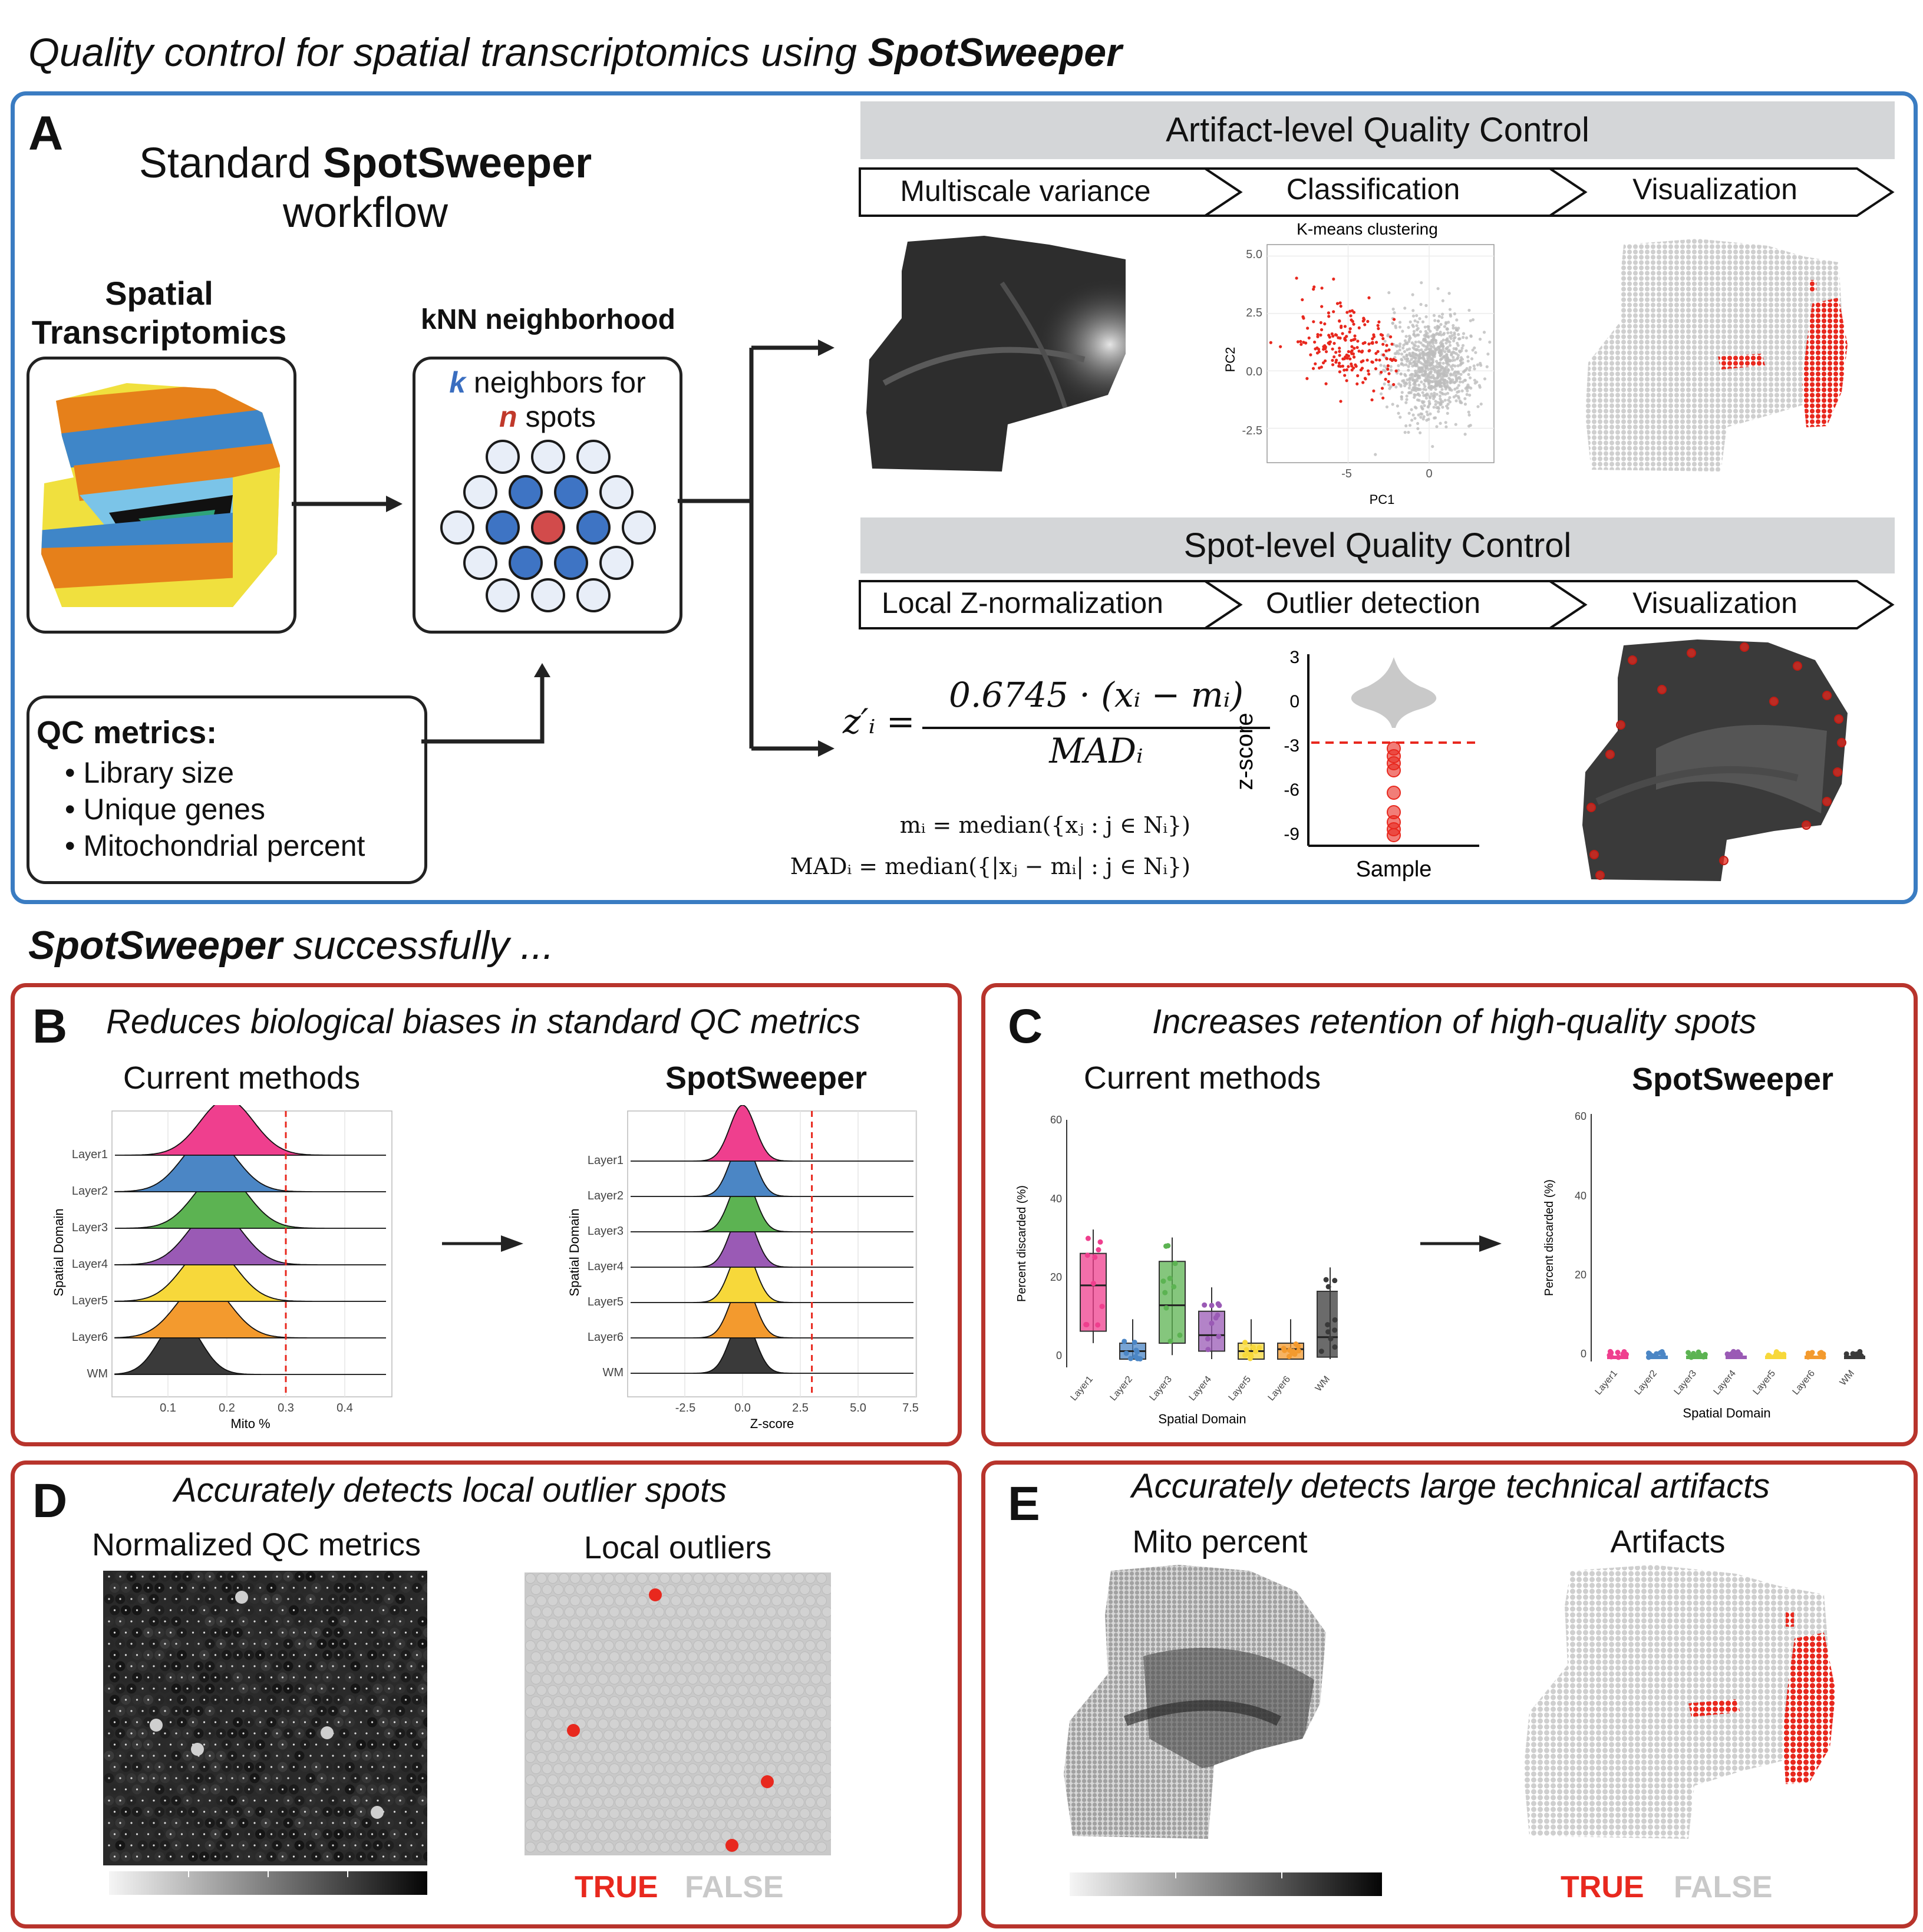  Describe the element at coordinates (1025, 1026) in the screenshot. I see `panel-c-letter: C` at that location.